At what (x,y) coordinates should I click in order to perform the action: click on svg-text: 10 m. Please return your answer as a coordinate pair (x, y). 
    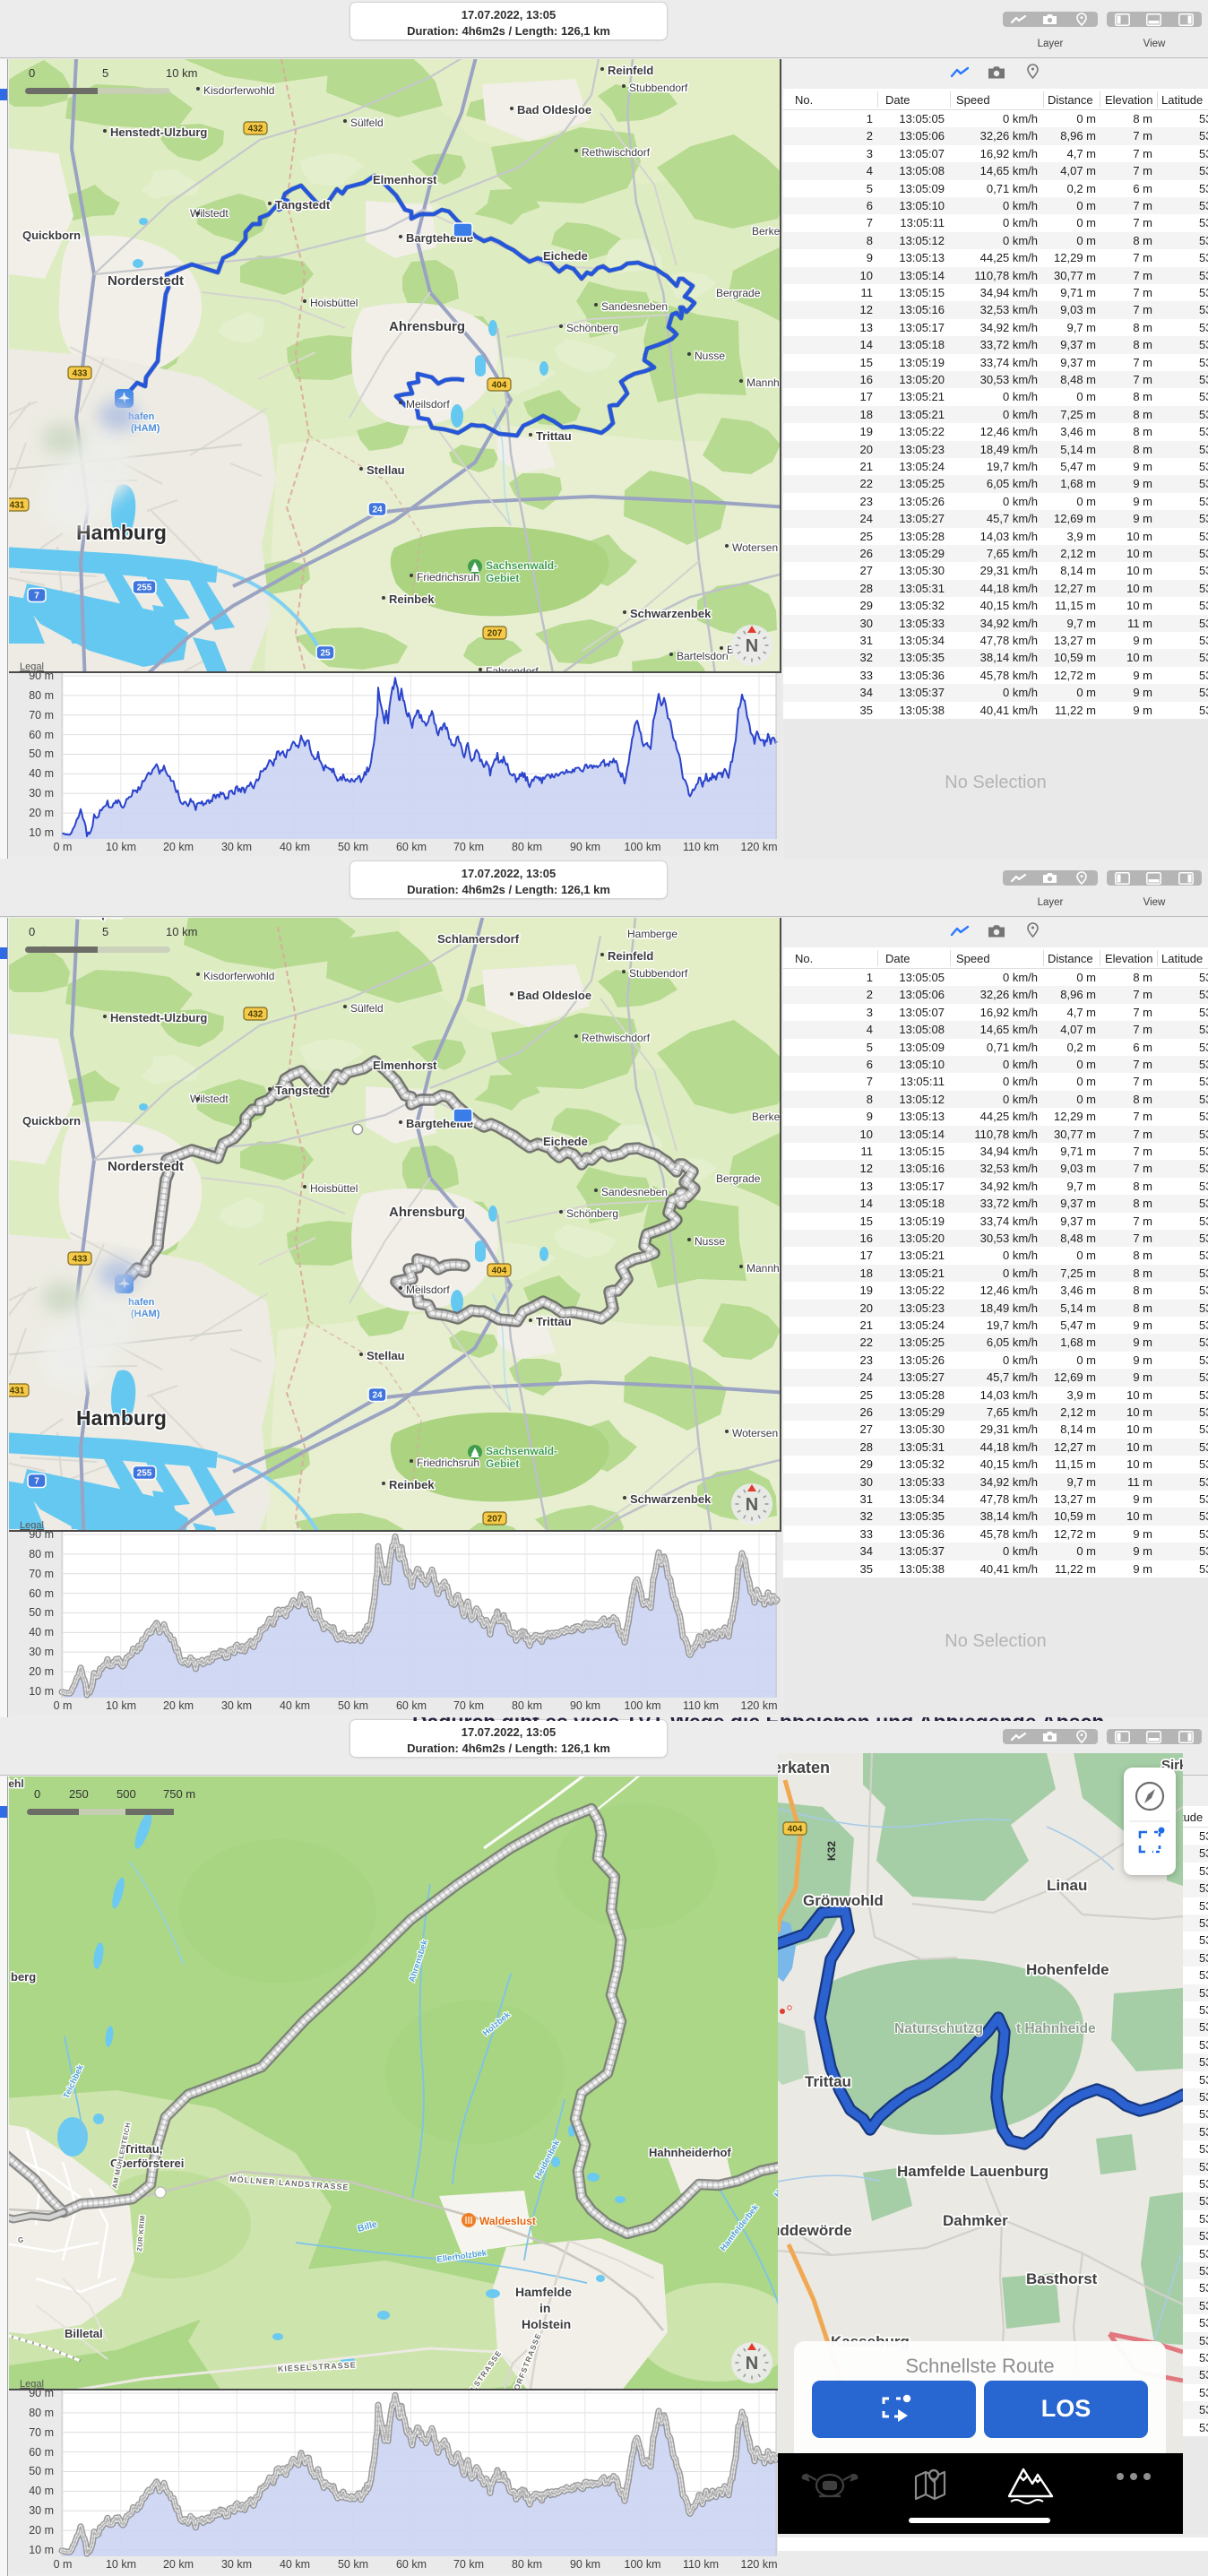
    Looking at the image, I should click on (41, 832).